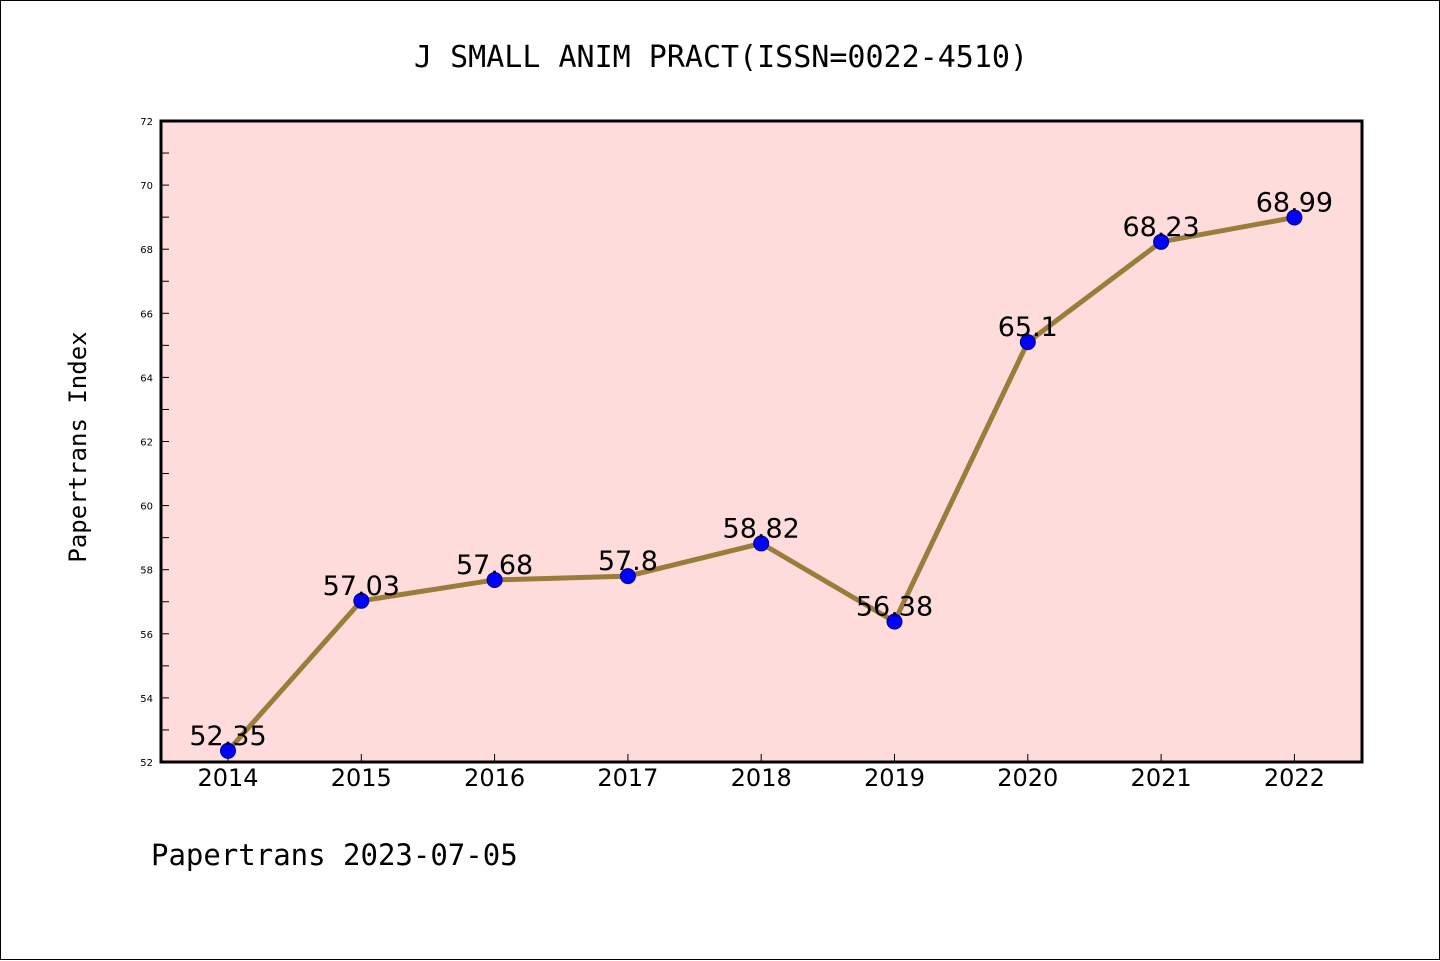 This screenshot has width=1440, height=961. What do you see at coordinates (146, 378) in the screenshot?
I see `y-tick-label: 64` at bounding box center [146, 378].